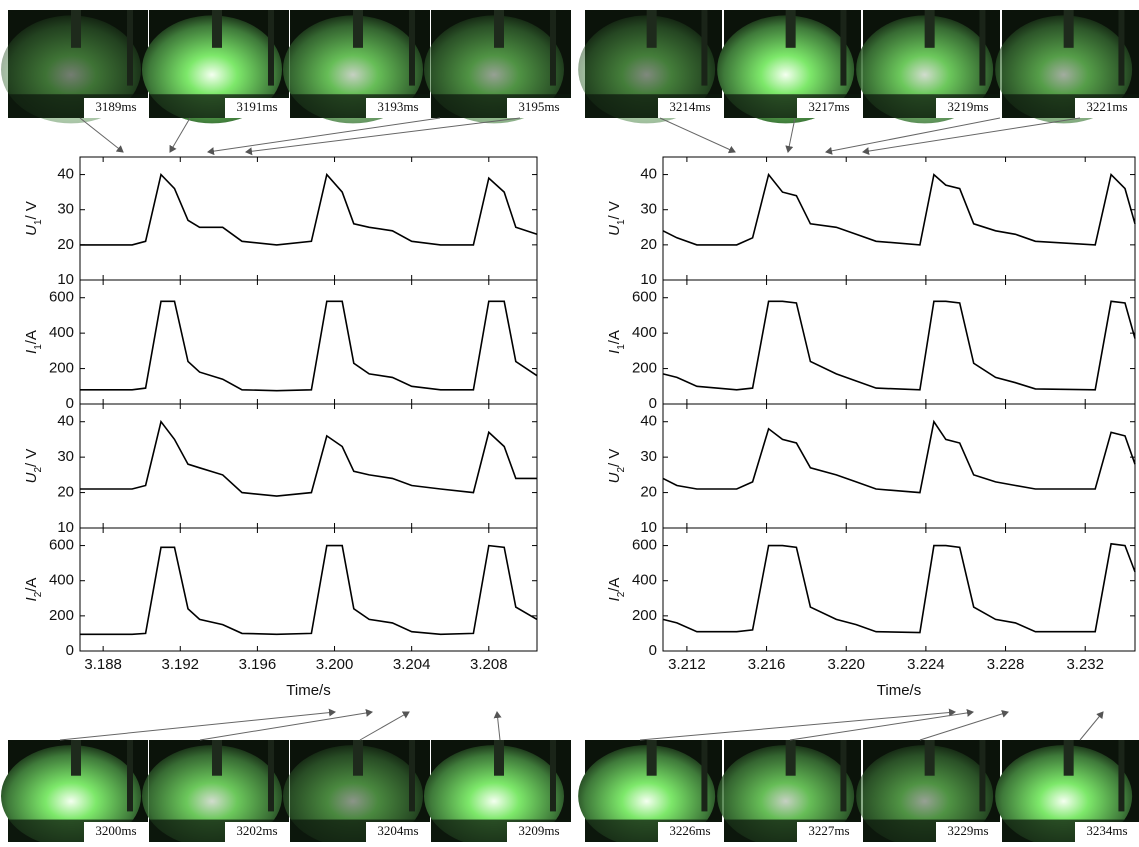 The width and height of the screenshot is (1139, 847). Describe the element at coordinates (38, 222) in the screenshot. I see `y-label-subscript: 1` at that location.